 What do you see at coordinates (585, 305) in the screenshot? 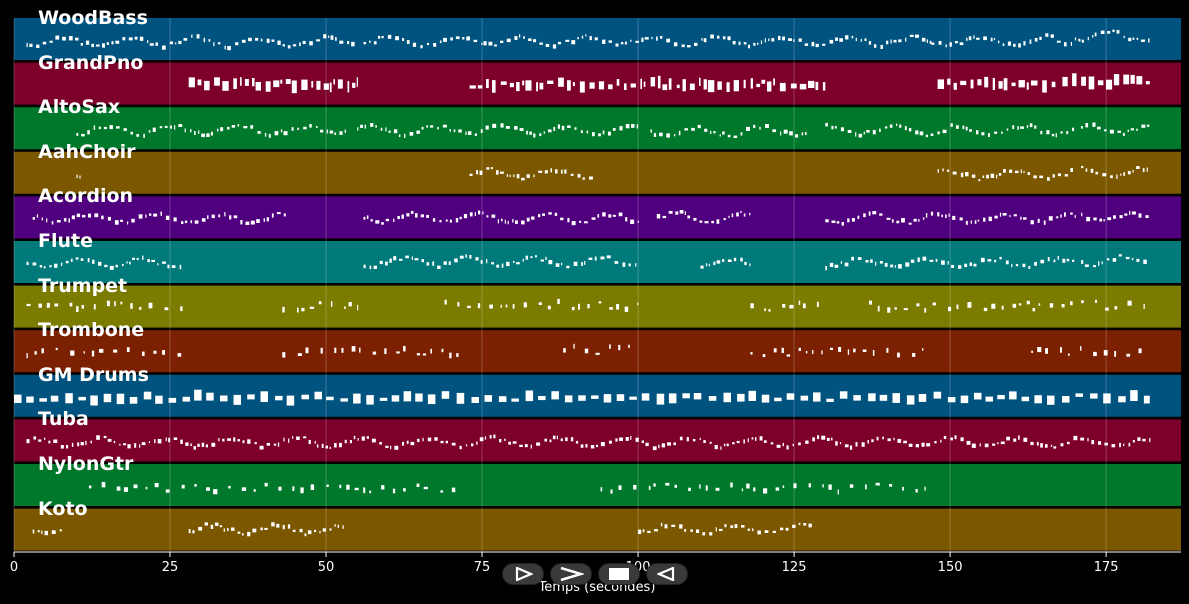
I see `track-notes` at bounding box center [585, 305].